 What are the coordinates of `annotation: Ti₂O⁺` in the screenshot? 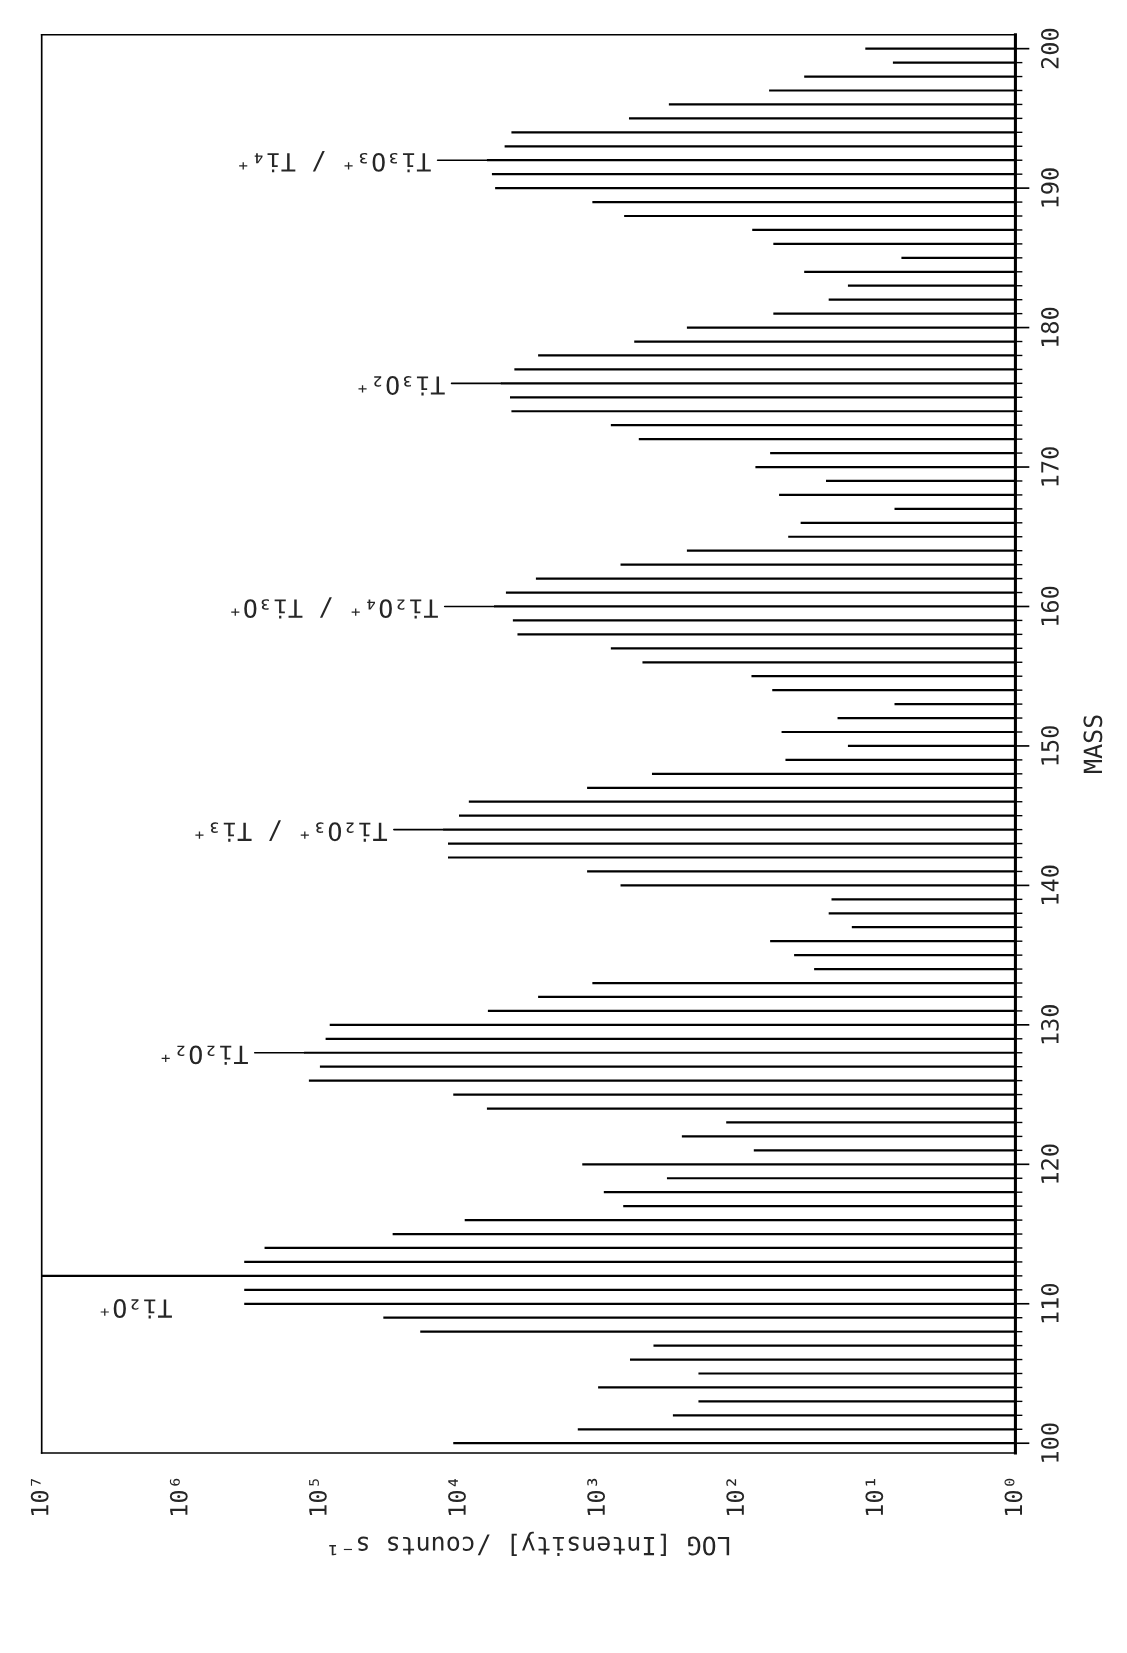 It's located at (136, 1309).